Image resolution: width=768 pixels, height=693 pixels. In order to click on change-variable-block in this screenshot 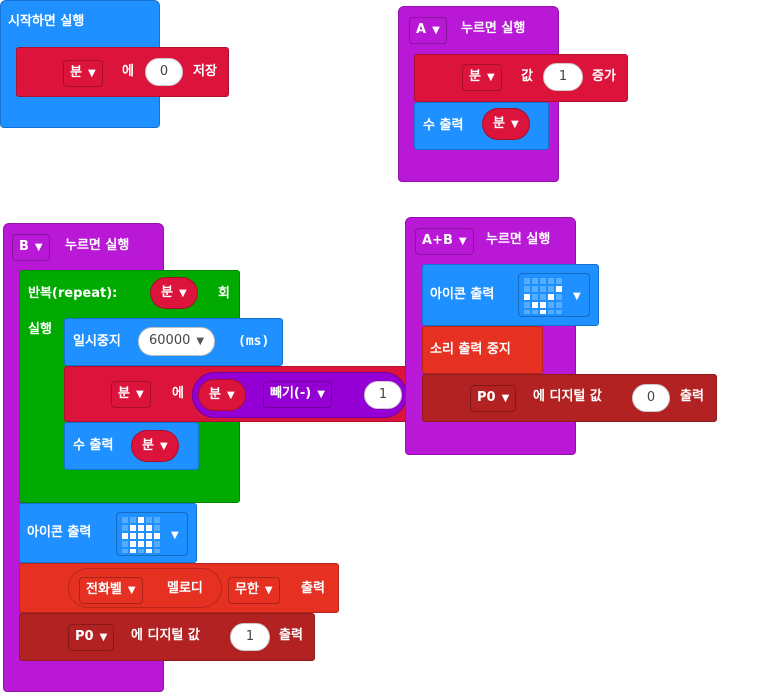, I will do `click(521, 78)`.